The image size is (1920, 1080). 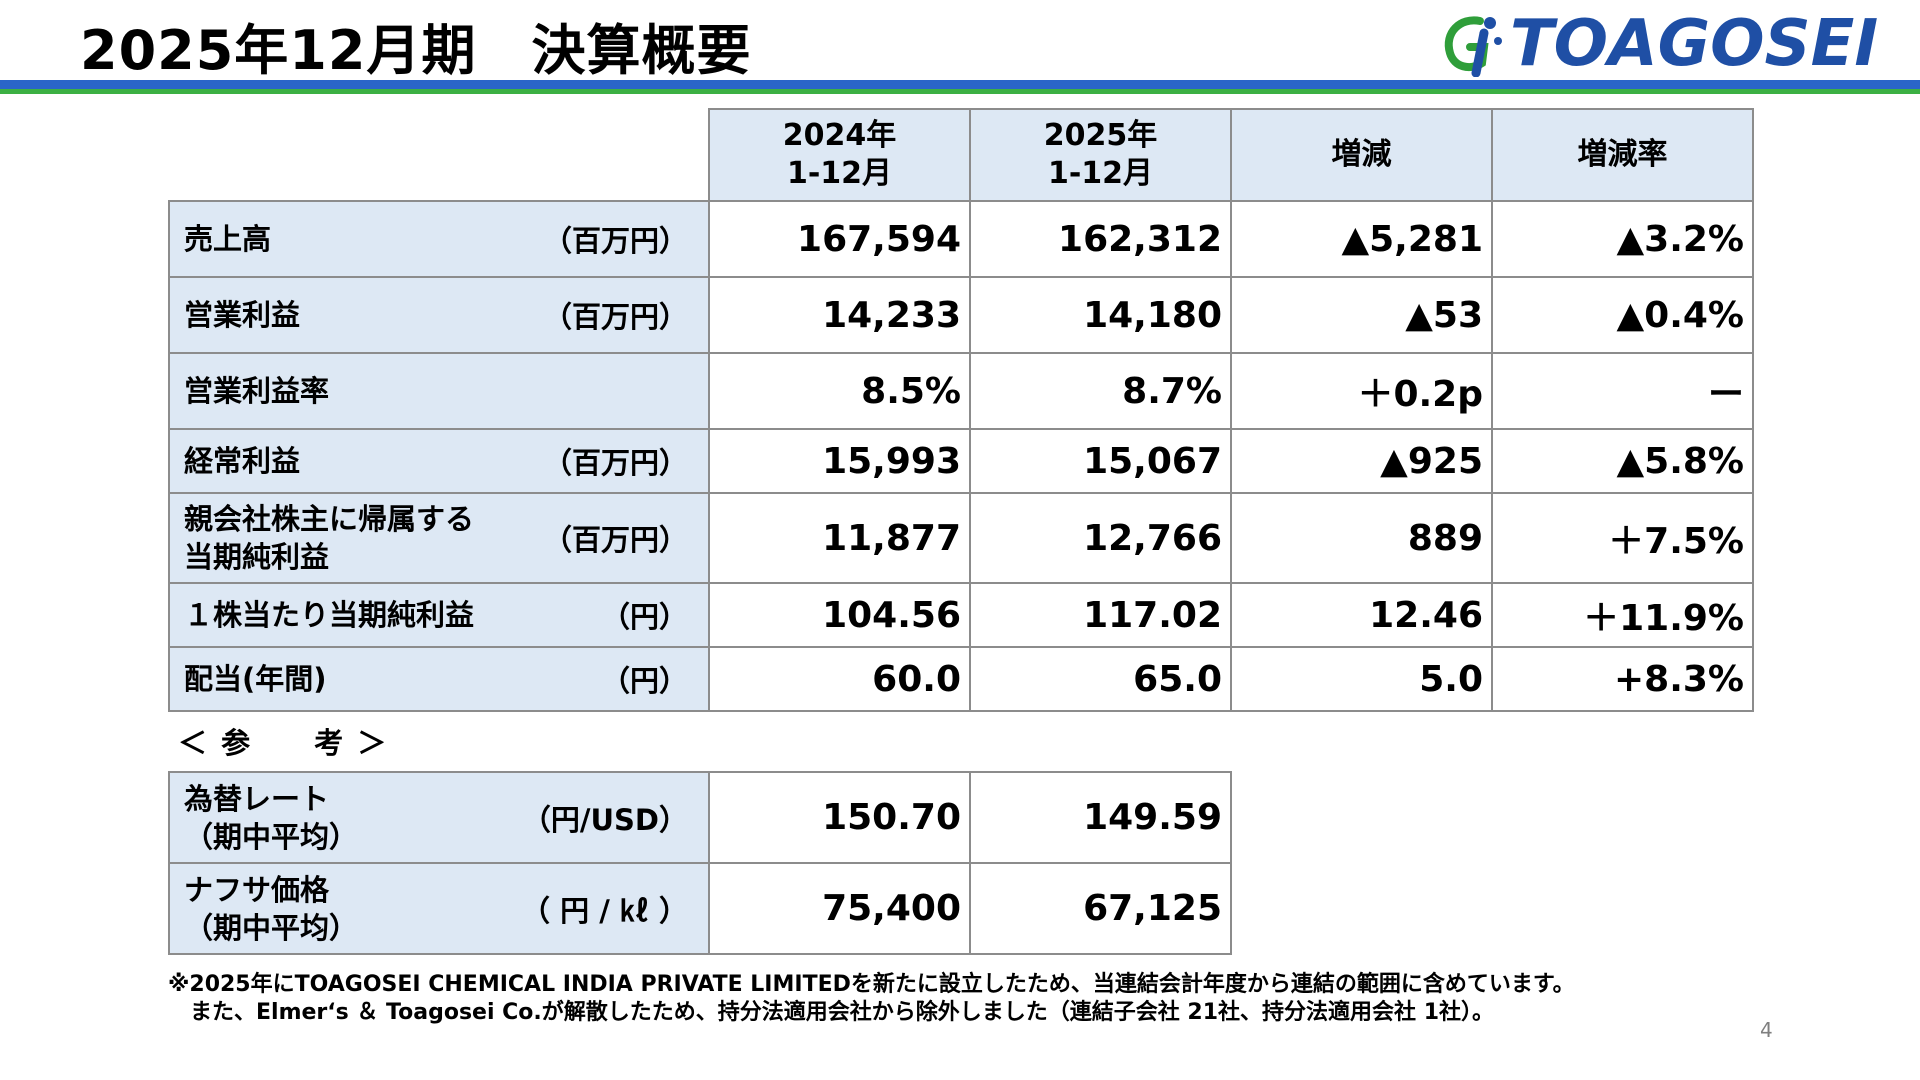 What do you see at coordinates (439, 315) in the screenshot?
I see `row-label-cell: 営業利益 （百万円）` at bounding box center [439, 315].